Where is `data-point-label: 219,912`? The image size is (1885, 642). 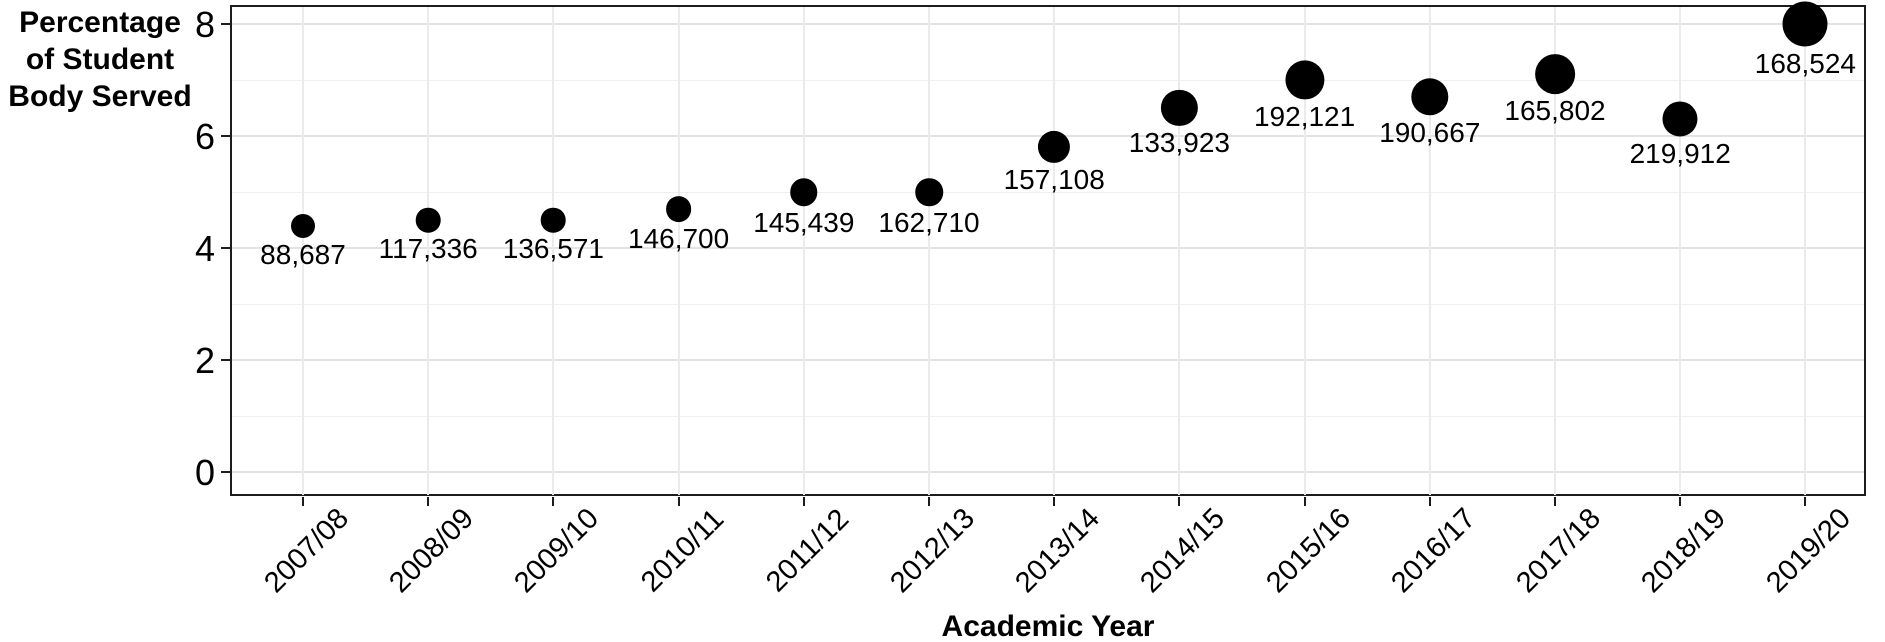
data-point-label: 219,912 is located at coordinates (1680, 153).